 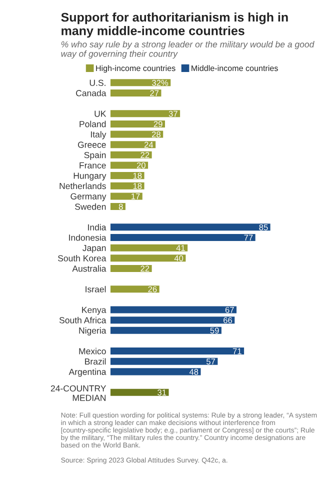 What do you see at coordinates (97, 227) in the screenshot?
I see `y-tick-label: India` at bounding box center [97, 227].